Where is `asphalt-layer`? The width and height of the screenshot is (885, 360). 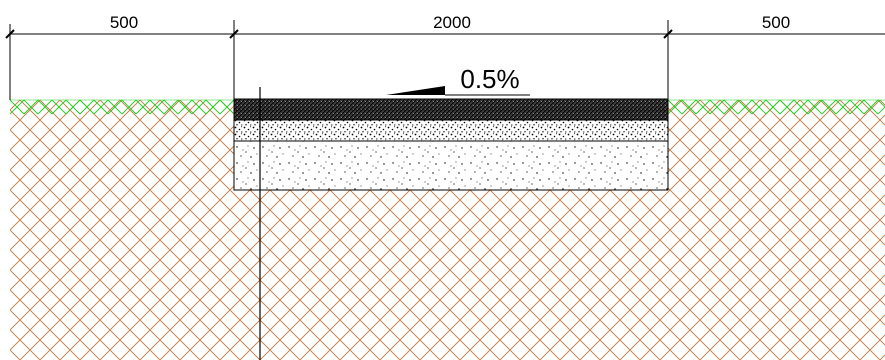 asphalt-layer is located at coordinates (451, 109).